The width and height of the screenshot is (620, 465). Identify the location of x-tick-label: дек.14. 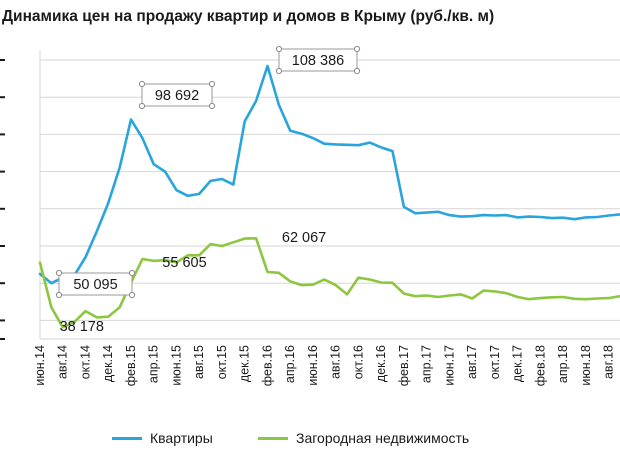
(108, 363).